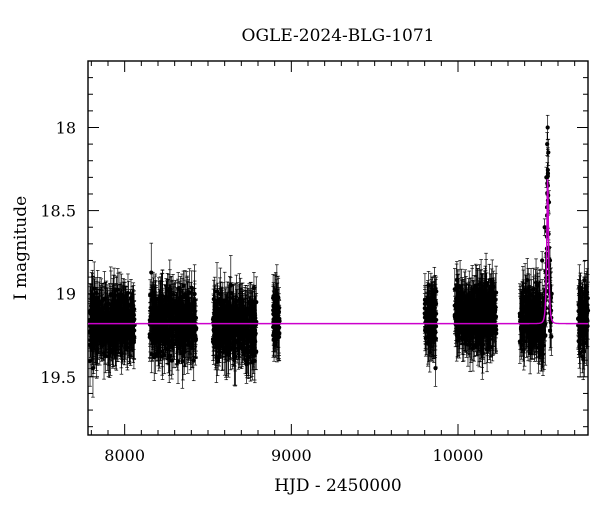 This screenshot has height=516, width=600. What do you see at coordinates (338, 36) in the screenshot?
I see `chart-title: OGLE-2024-BLG-1071` at bounding box center [338, 36].